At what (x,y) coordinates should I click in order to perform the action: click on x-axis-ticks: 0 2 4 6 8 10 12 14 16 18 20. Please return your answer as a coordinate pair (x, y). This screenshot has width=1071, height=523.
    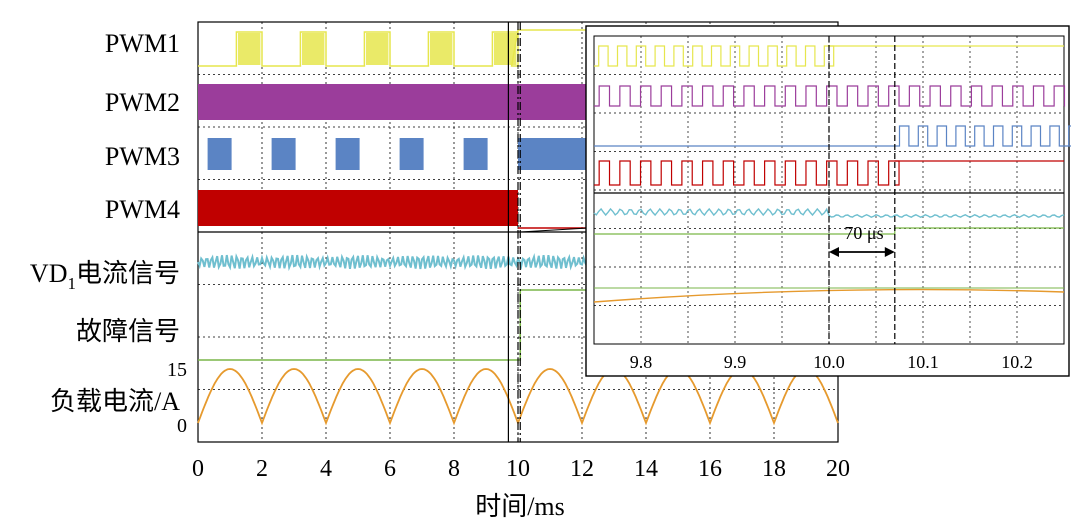
    Looking at the image, I should click on (521, 469).